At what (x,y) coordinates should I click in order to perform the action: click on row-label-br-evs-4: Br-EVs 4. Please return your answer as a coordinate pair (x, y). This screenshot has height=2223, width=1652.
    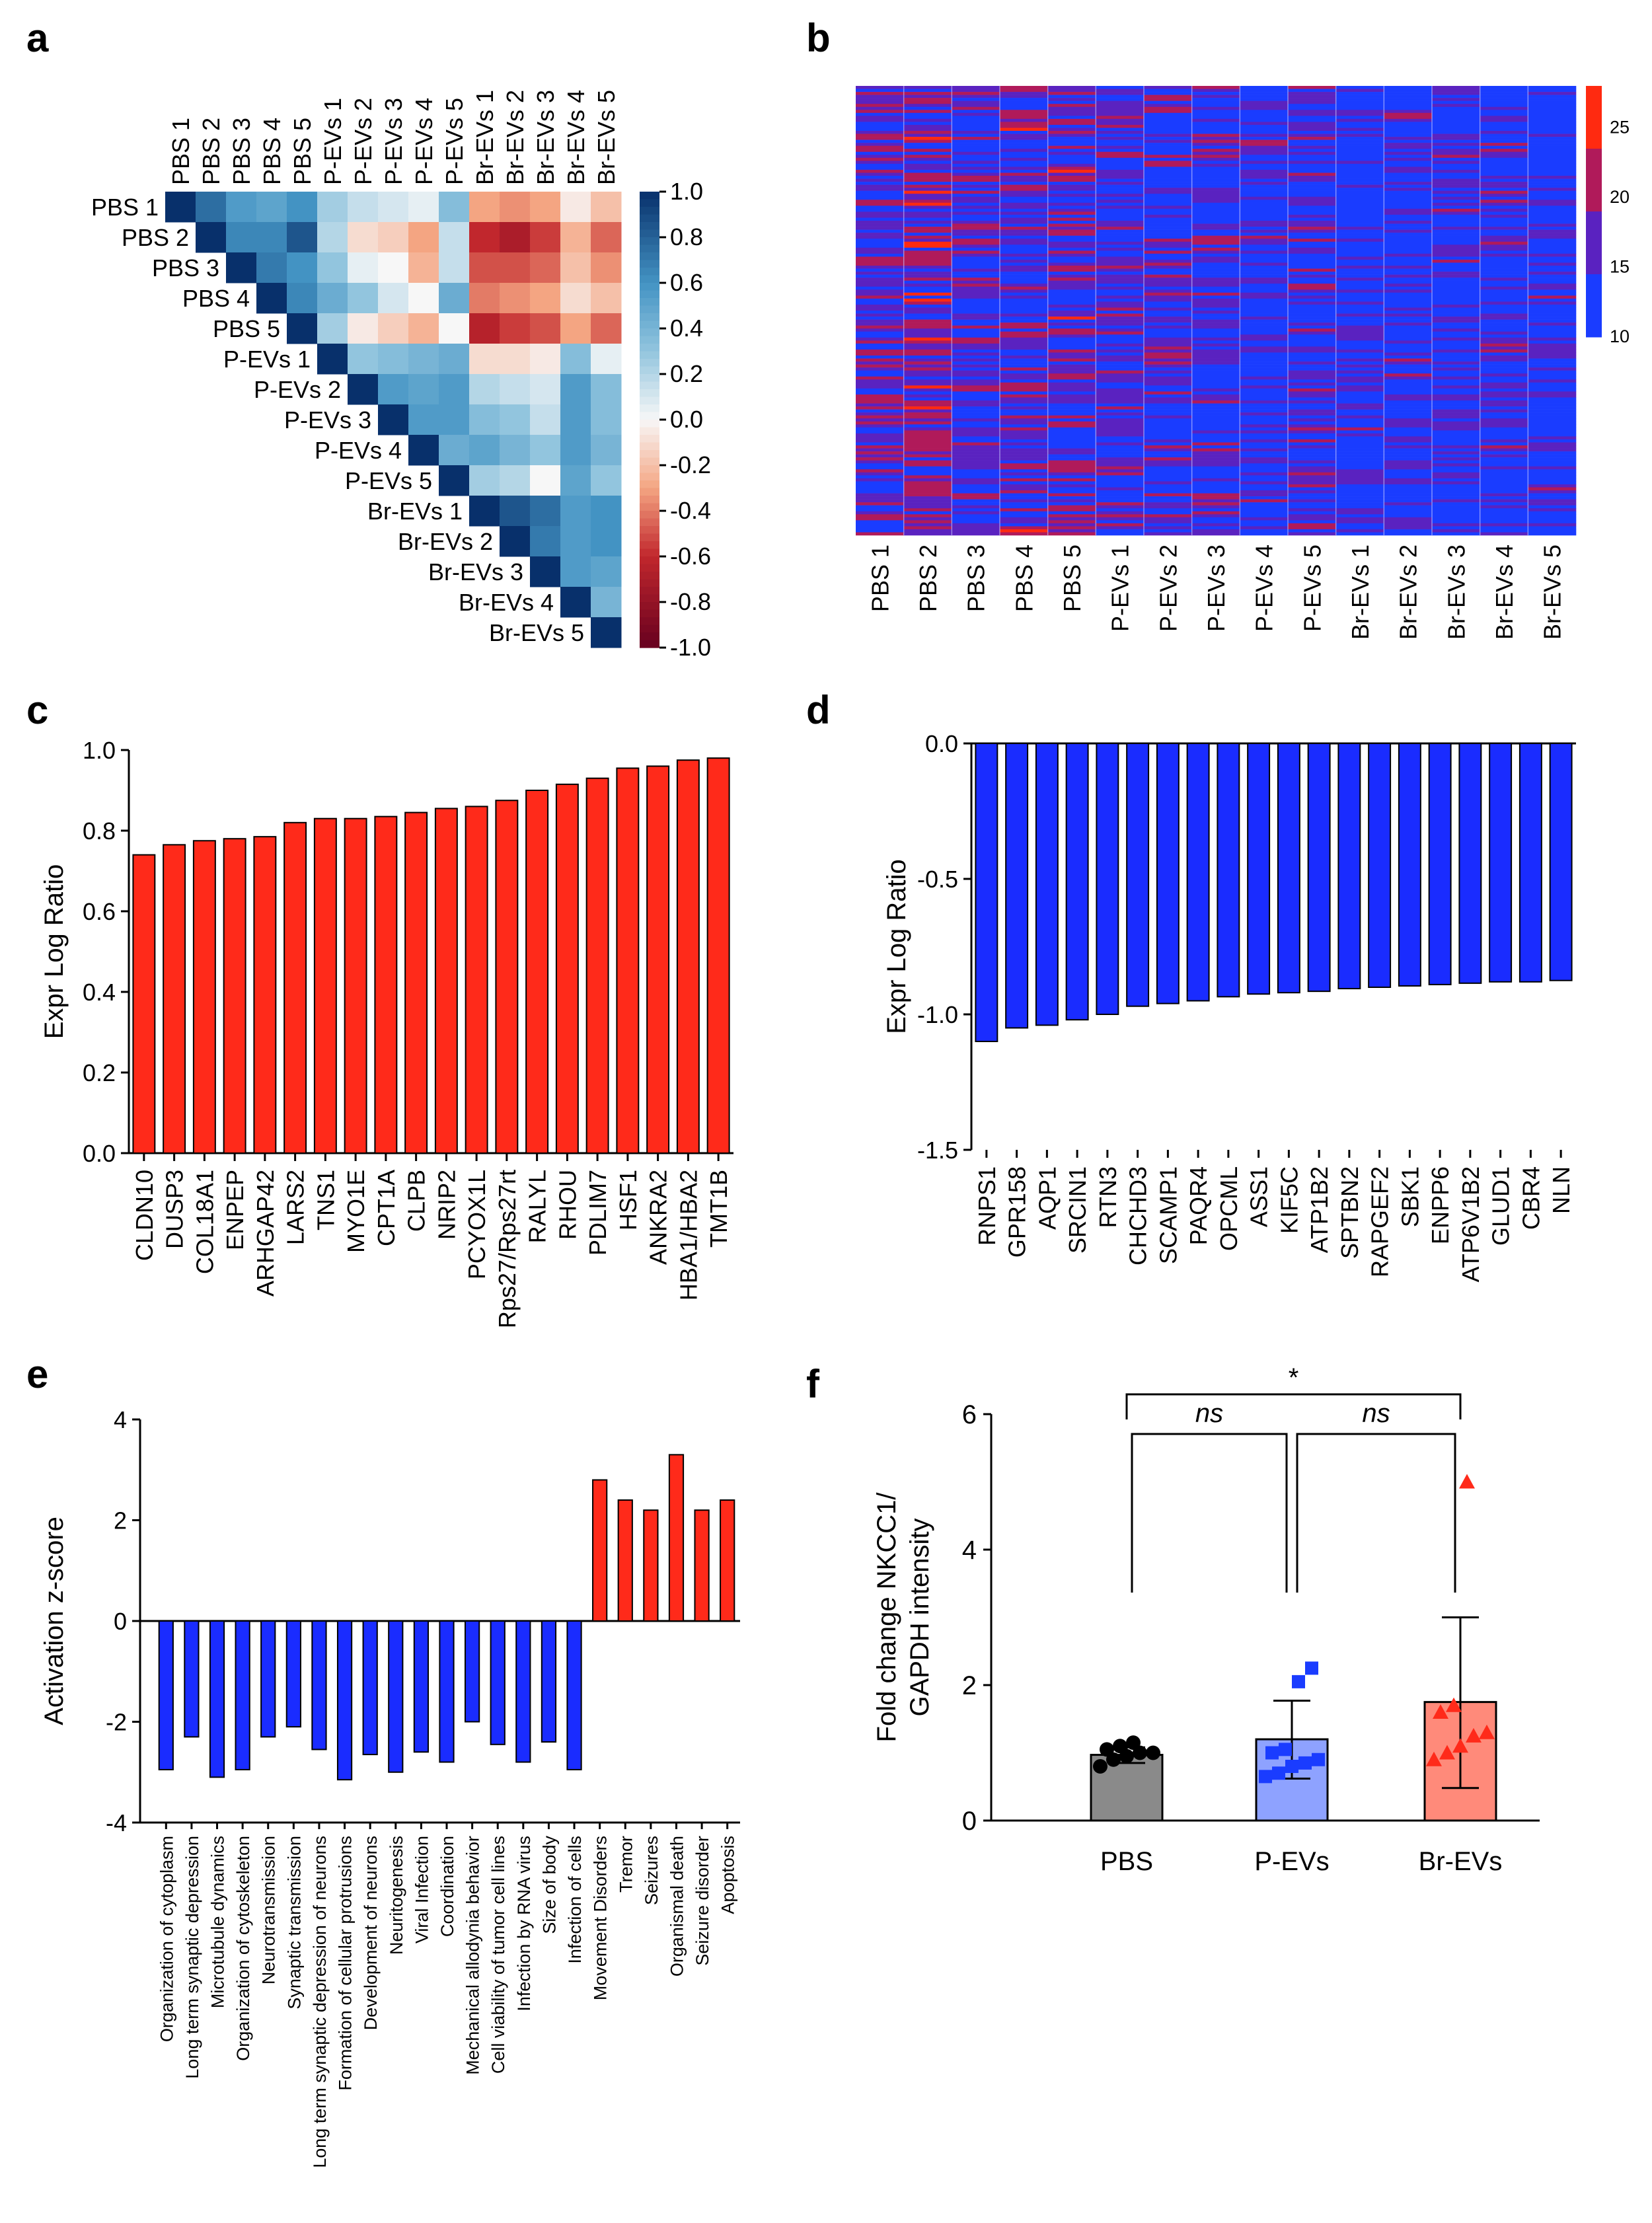
    Looking at the image, I should click on (507, 602).